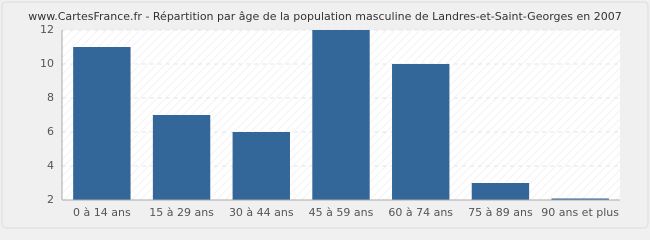  Describe the element at coordinates (341, 212) in the screenshot. I see `x-tick-label: 45 à 59 ans` at that location.